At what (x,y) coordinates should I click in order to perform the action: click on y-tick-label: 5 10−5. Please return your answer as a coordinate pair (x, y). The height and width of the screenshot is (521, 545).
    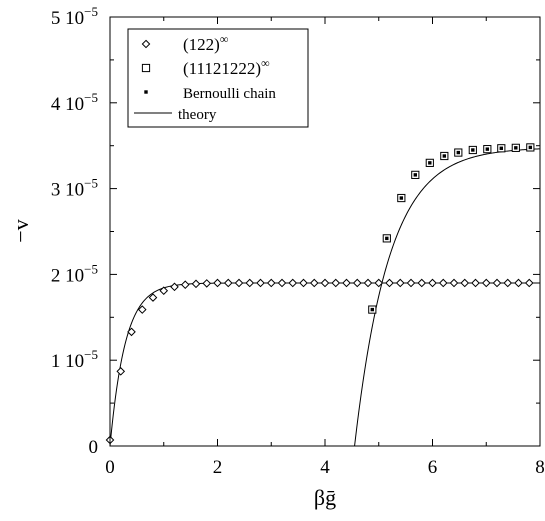
    Looking at the image, I should click on (74, 16).